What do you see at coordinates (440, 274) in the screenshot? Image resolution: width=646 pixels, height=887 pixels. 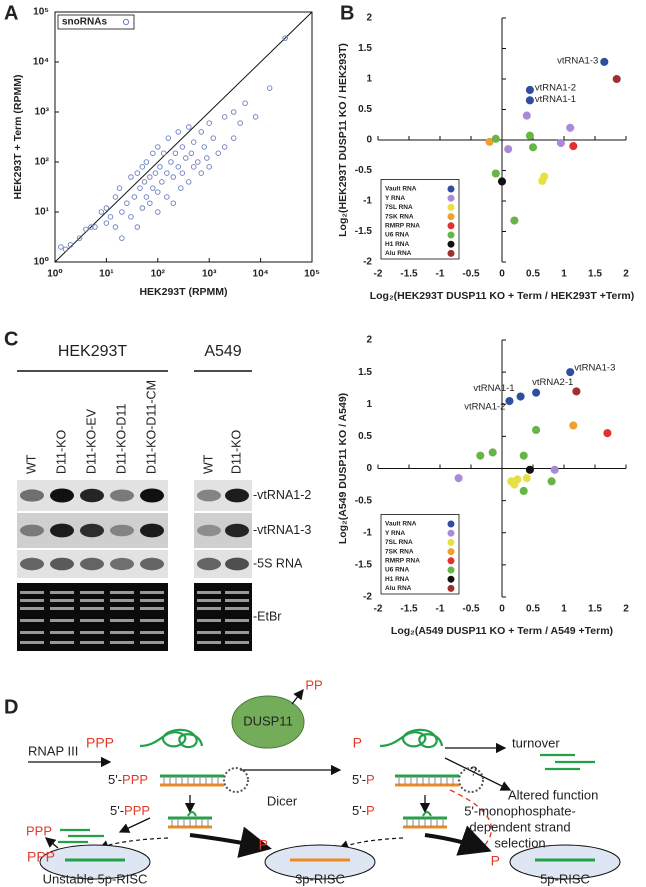 I see `x-tick-label: -1` at bounding box center [440, 274].